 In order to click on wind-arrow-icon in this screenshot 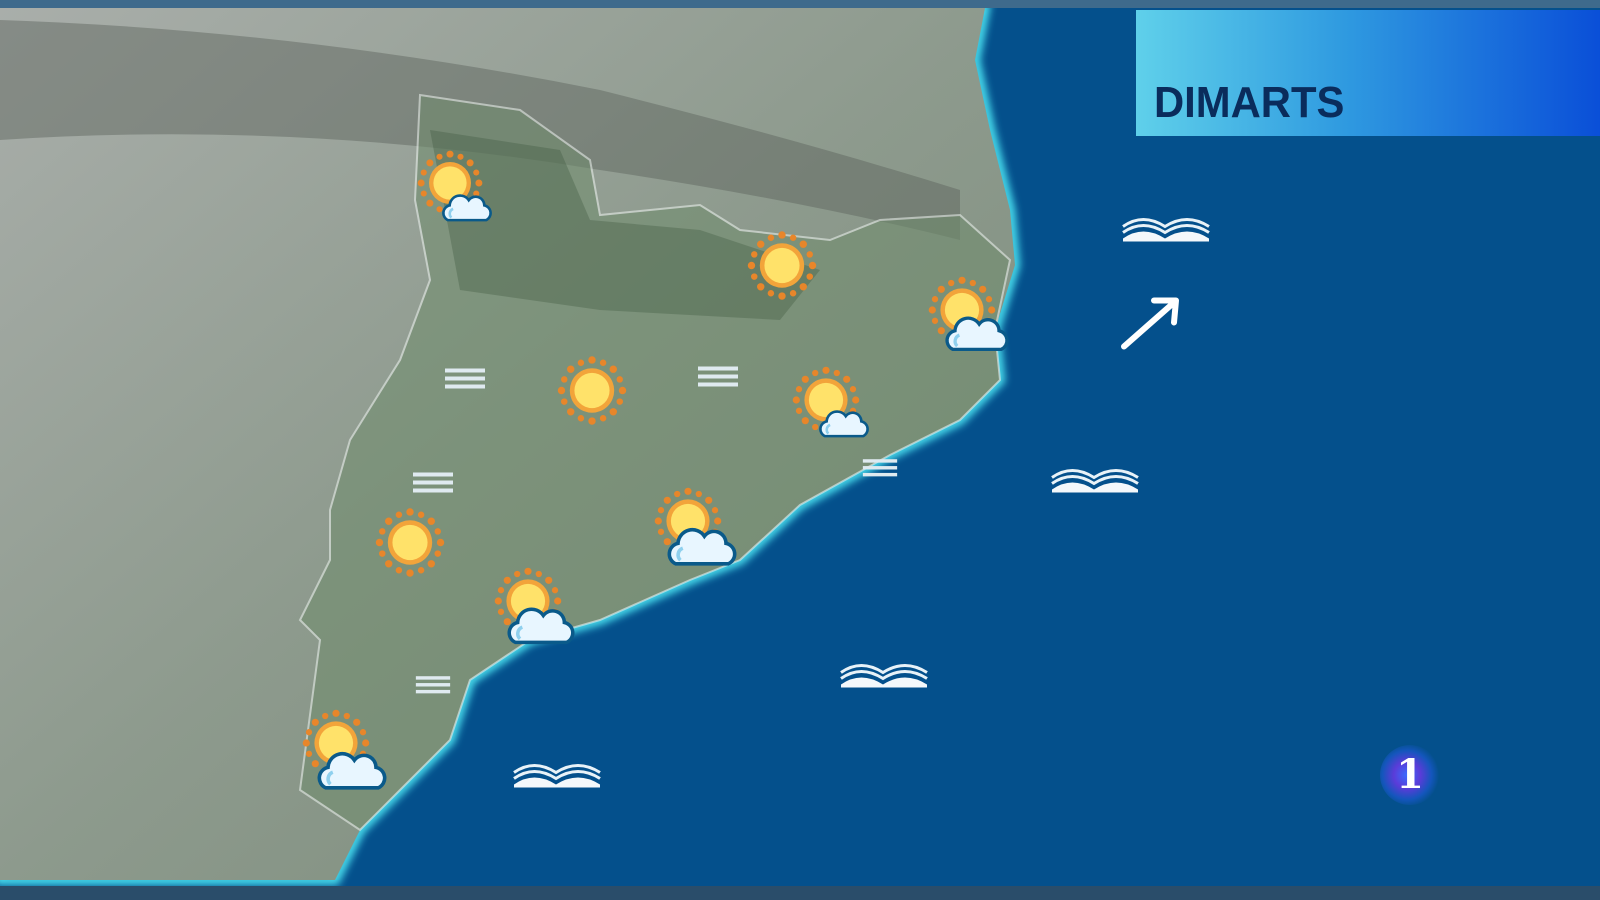, I will do `click(1151, 325)`.